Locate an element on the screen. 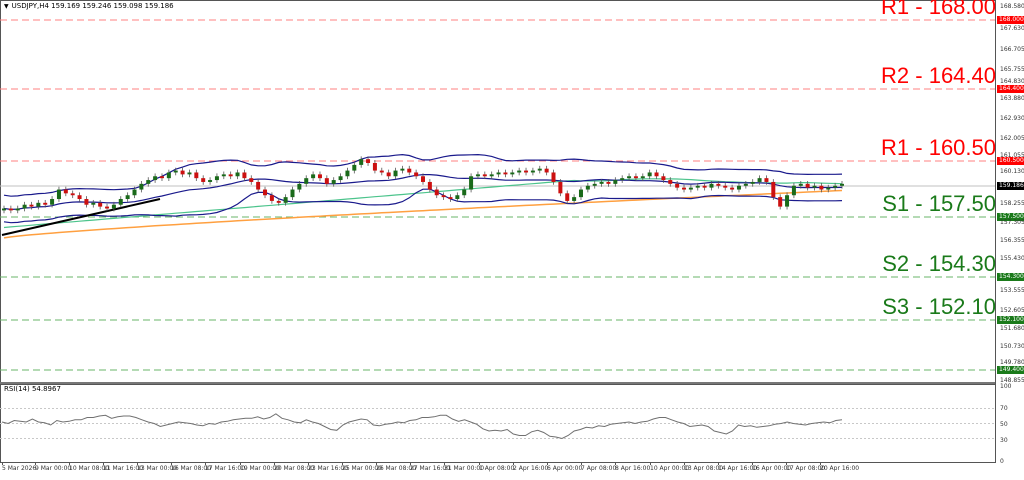 This screenshot has height=480, width=1024. price-axis-label: 168.580 is located at coordinates (1012, 6).